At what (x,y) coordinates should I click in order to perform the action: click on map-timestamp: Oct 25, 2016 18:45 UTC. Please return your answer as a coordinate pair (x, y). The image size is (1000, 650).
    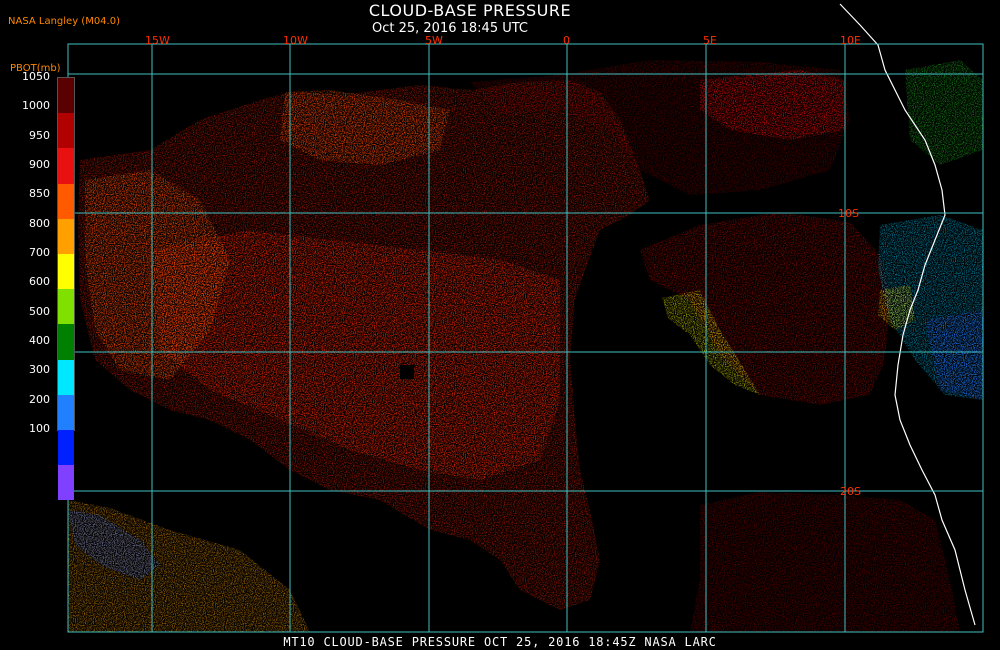
    Looking at the image, I should click on (450, 28).